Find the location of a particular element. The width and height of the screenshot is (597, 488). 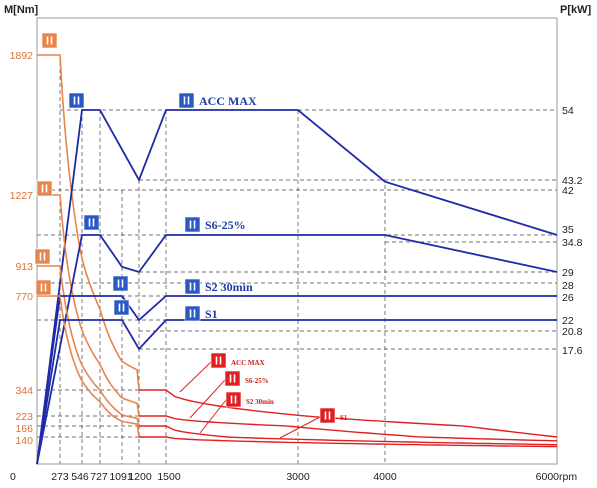

power-label-icon-s2 is located at coordinates (192, 286).